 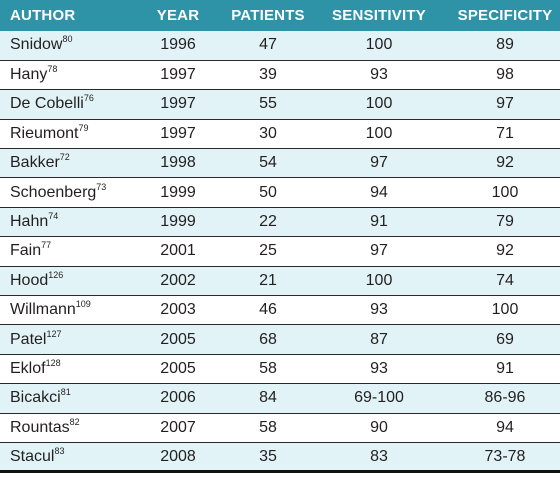 I want to click on reference-number: 80, so click(x=67, y=39).